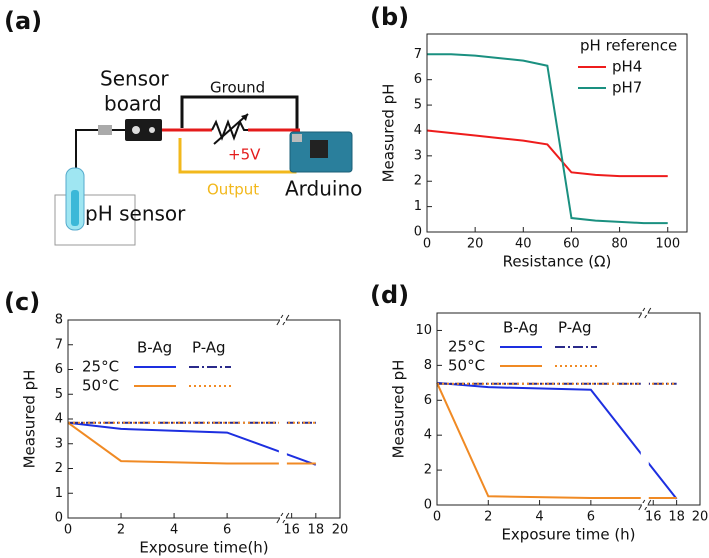  I want to click on arrow-head, so click(244, 117).